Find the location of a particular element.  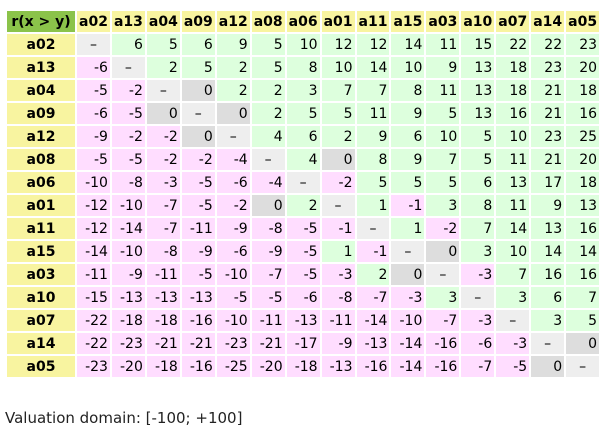

table-row: a08 -5 -5 -2 -2 -4–4 0 8 9 7 5 11 21 20 is located at coordinates (303, 159).